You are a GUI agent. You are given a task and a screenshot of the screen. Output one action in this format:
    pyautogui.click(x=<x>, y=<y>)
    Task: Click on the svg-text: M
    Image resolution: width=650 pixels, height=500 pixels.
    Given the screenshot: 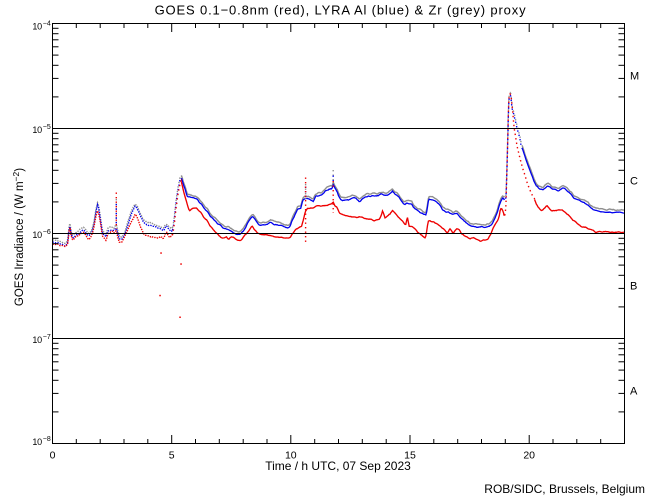 What is the action you would take?
    pyautogui.click(x=634, y=77)
    